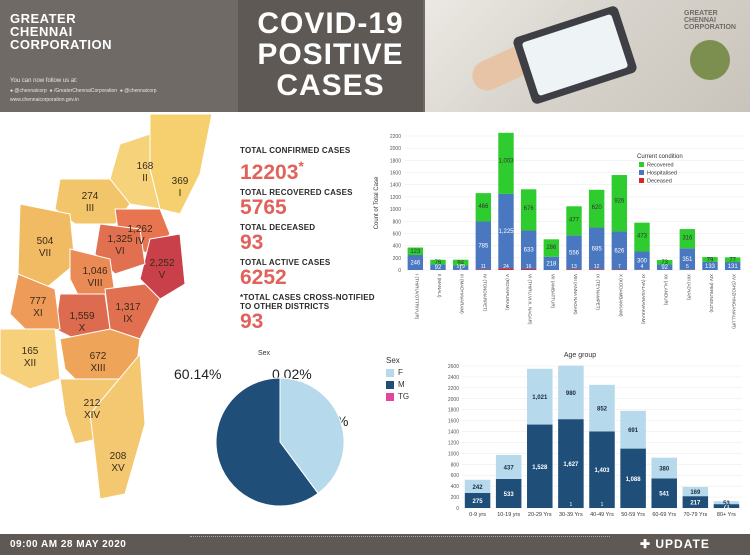 Image resolution: width=750 pixels, height=555 pixels. I want to click on map-zone-i, so click(181, 164).